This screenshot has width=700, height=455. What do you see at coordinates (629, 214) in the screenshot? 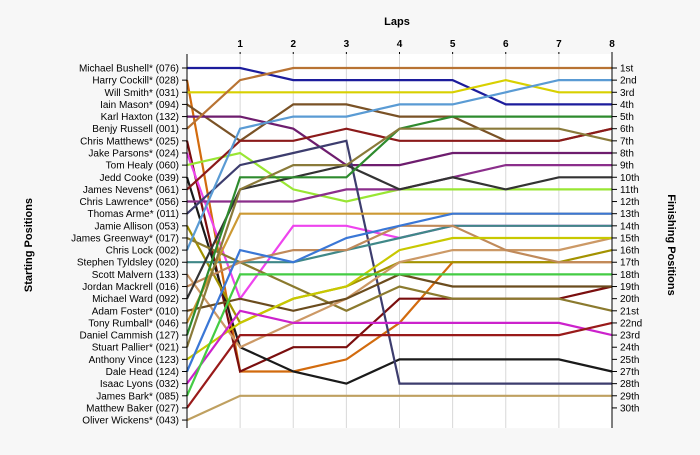
I see `finish-position-label: 13th` at bounding box center [629, 214].